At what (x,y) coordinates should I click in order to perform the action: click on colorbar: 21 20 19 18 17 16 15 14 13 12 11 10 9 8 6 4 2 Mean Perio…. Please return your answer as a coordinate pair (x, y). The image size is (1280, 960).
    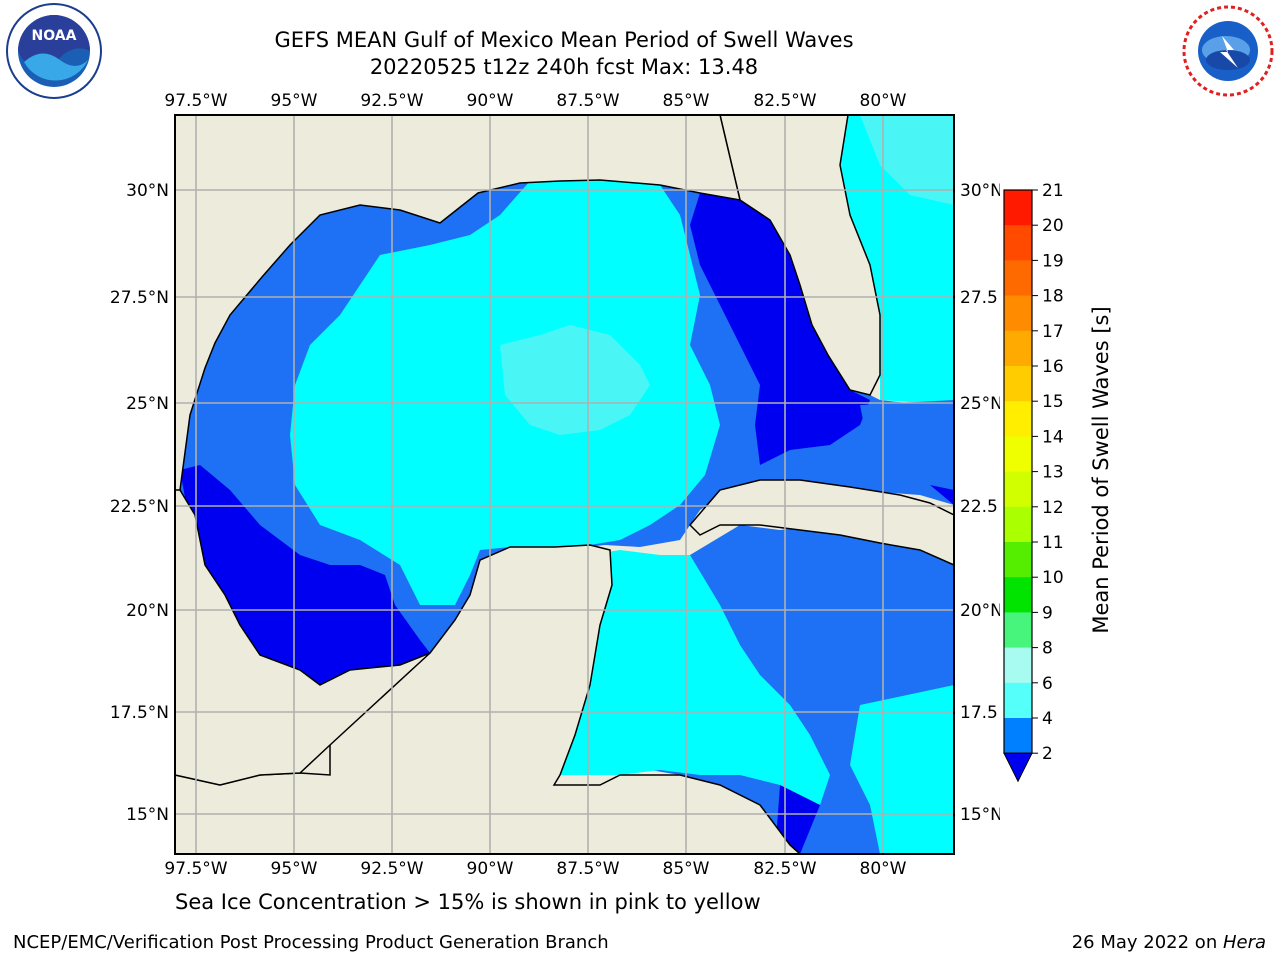
    Looking at the image, I should click on (1058, 482).